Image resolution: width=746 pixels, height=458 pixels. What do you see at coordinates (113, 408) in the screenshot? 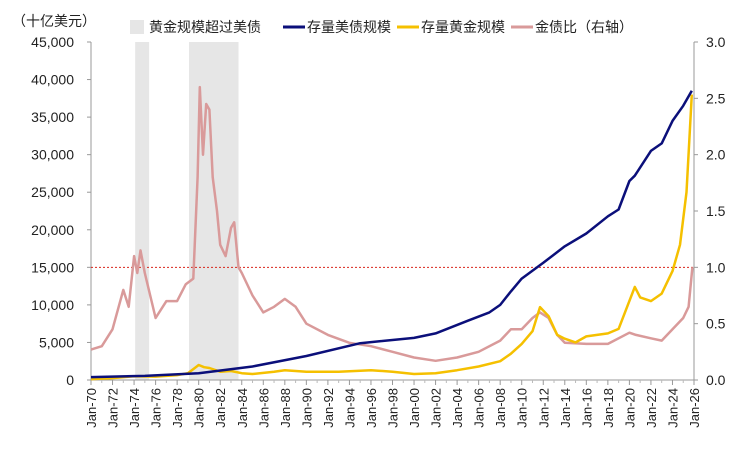
I see `x-tick-label: Jan-72` at bounding box center [113, 408].